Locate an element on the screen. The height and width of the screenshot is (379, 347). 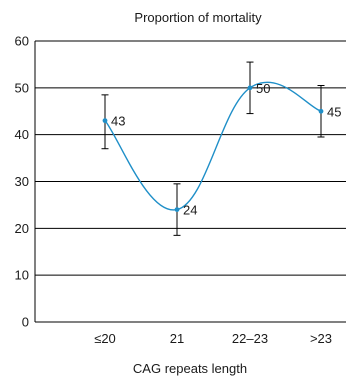
data-label: 45 is located at coordinates (334, 111).